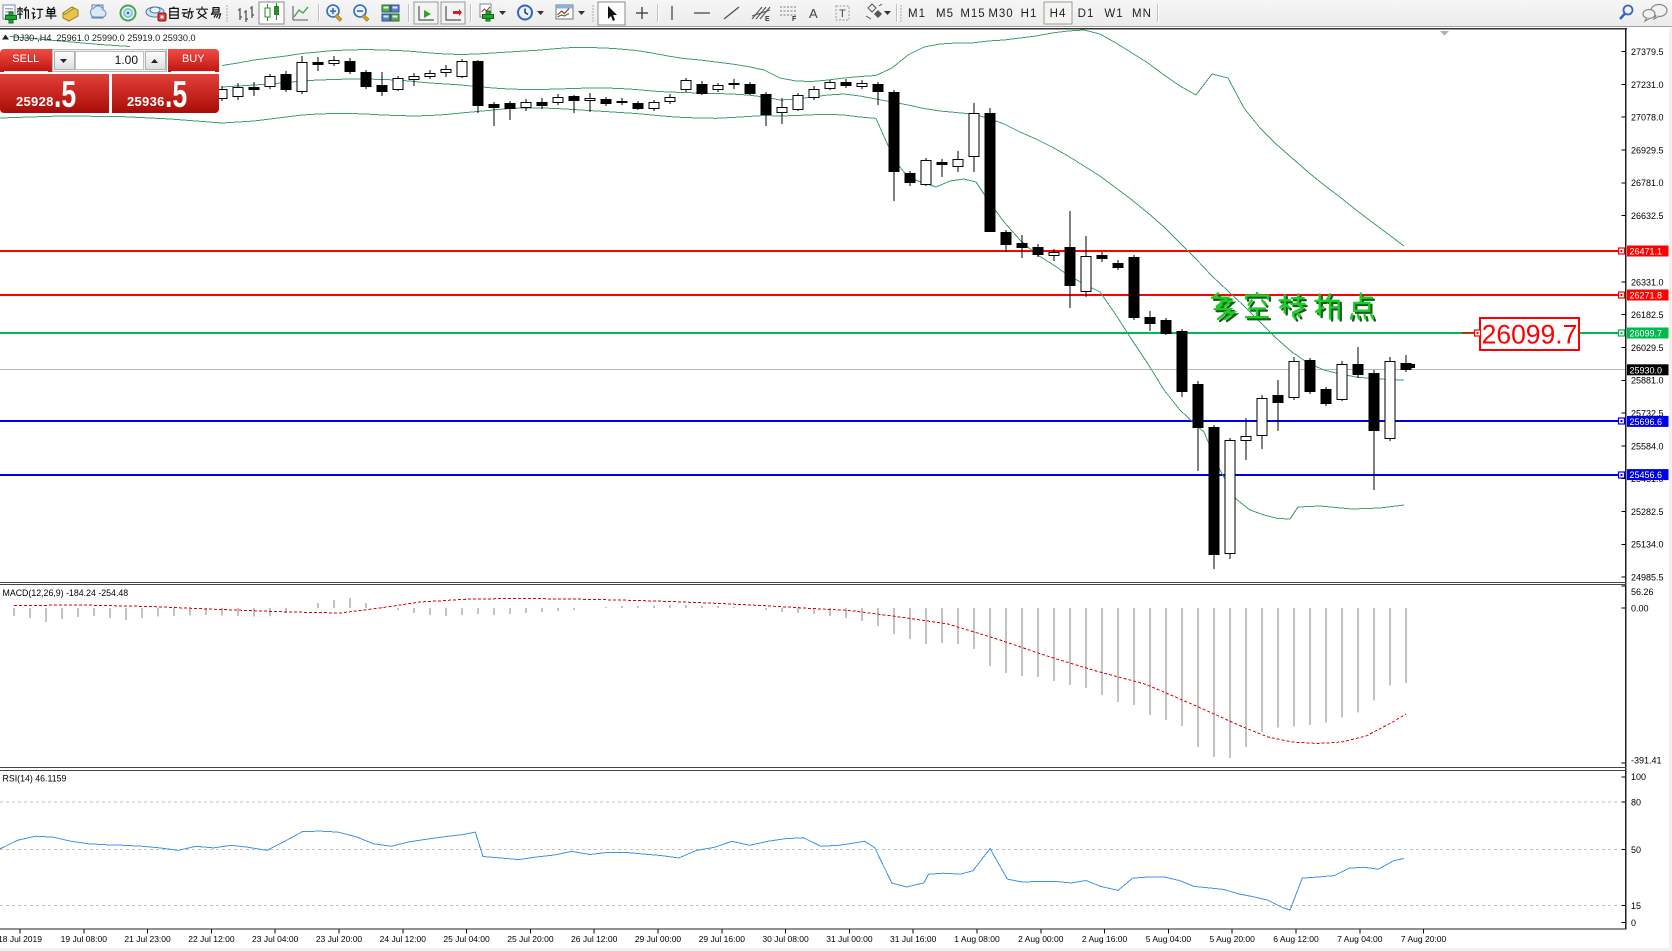 This screenshot has width=1672, height=951. What do you see at coordinates (466, 939) in the screenshot?
I see `svg-text: 25 Jul 04:00` at bounding box center [466, 939].